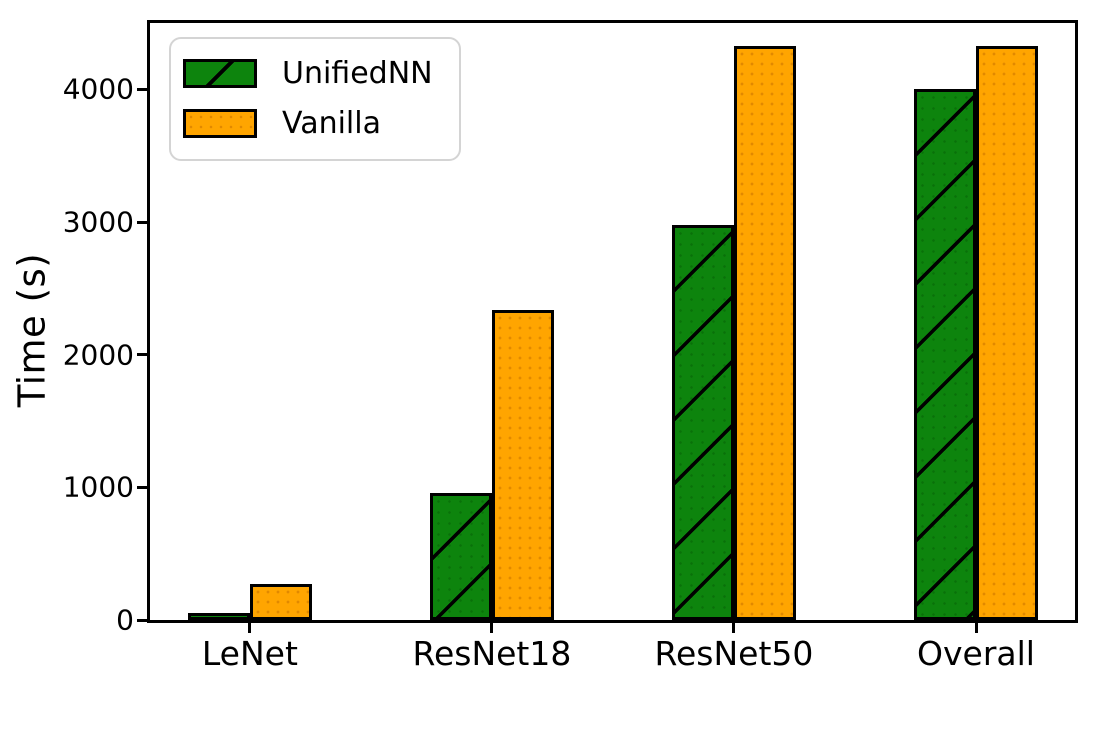 This screenshot has width=1099, height=729. I want to click on bar-vanilla-resnet50, so click(764, 333).